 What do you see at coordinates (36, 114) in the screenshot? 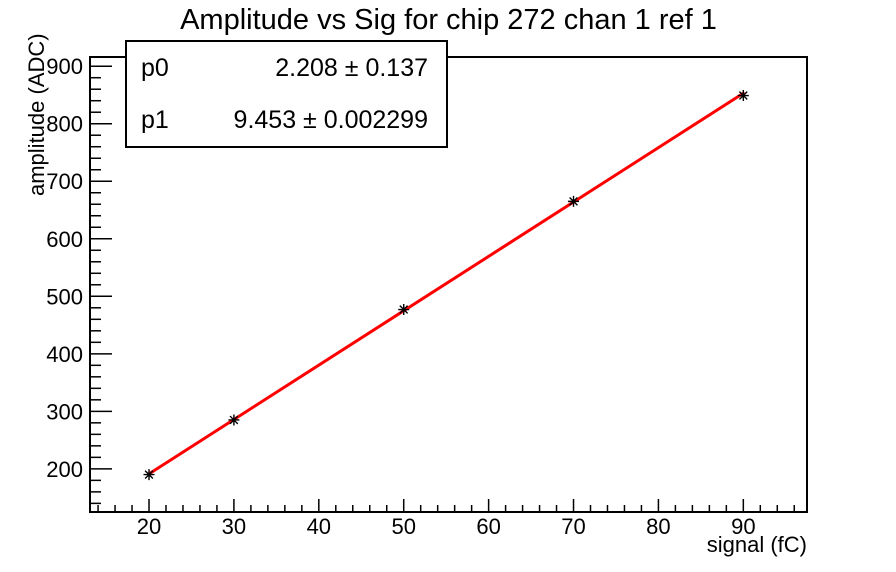
I see `y-axis-title: amplitude (ADC)` at bounding box center [36, 114].